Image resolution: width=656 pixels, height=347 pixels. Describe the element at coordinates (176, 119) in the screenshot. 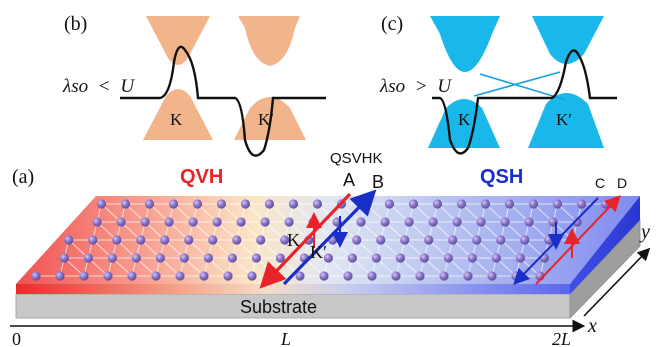

I see `panel-b-valley-k: K` at that location.